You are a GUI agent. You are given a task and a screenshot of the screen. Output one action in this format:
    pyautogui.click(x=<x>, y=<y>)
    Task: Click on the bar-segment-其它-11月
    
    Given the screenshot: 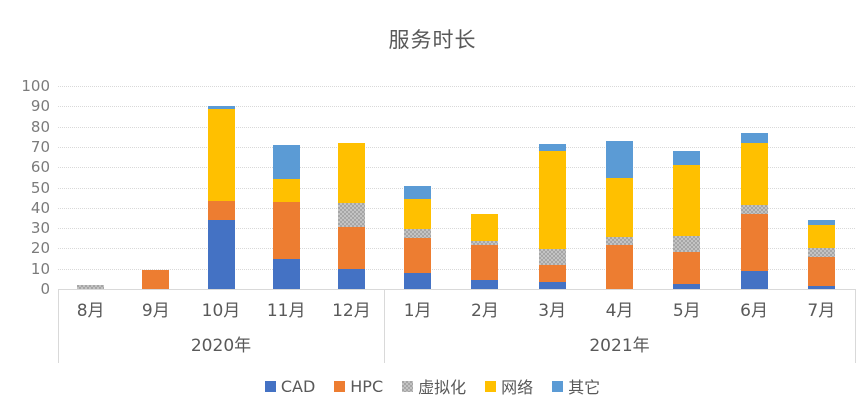 What is the action you would take?
    pyautogui.click(x=286, y=162)
    